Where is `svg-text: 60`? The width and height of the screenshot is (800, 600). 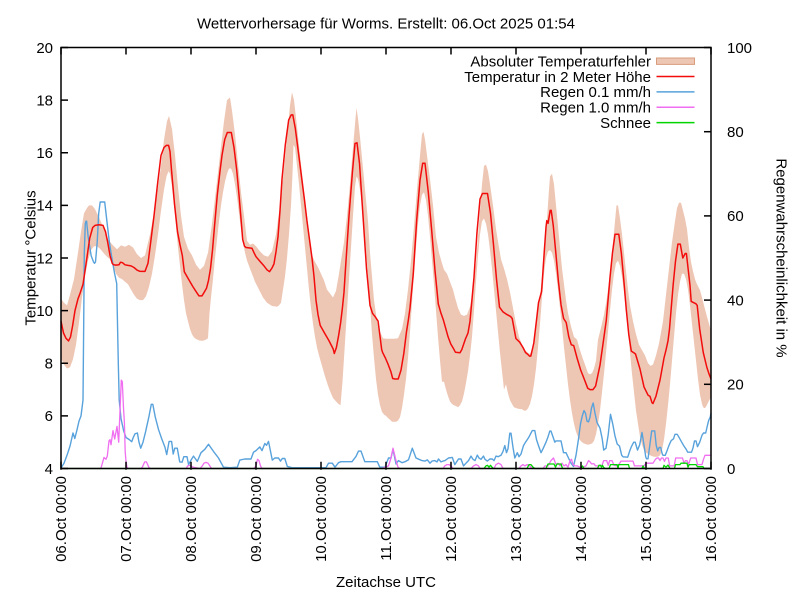 svg-text: 60 is located at coordinates (735, 216).